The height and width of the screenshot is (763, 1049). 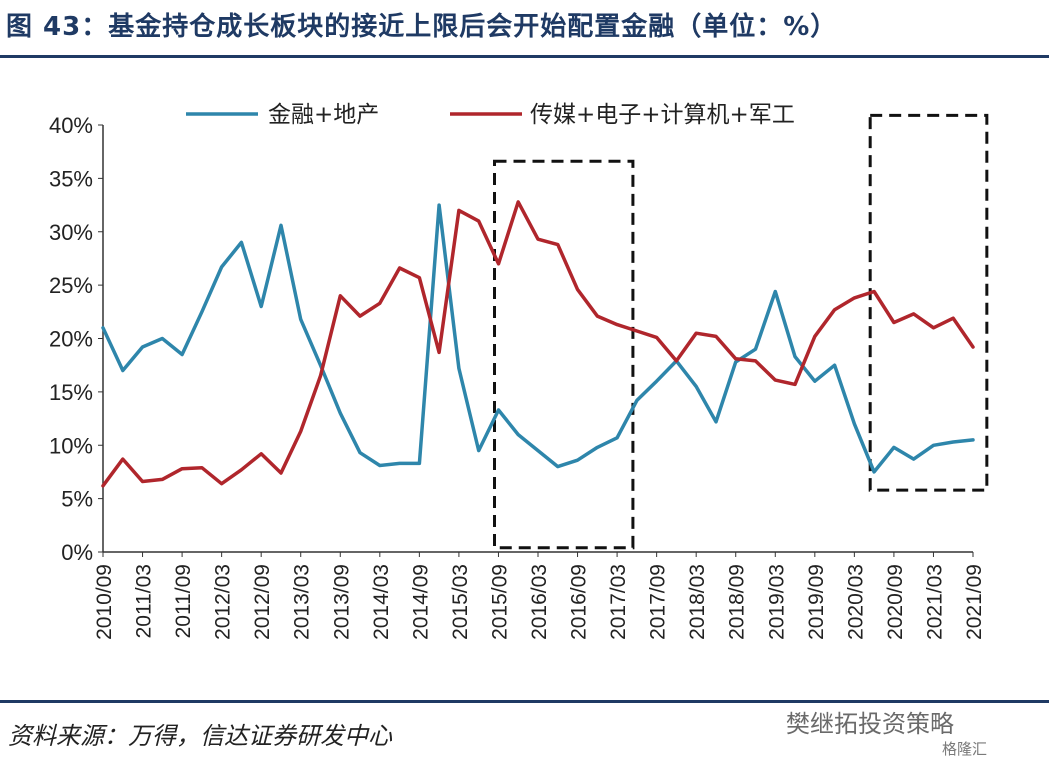 What do you see at coordinates (144, 601) in the screenshot?
I see `x-tick-label: 2011/03` at bounding box center [144, 601].